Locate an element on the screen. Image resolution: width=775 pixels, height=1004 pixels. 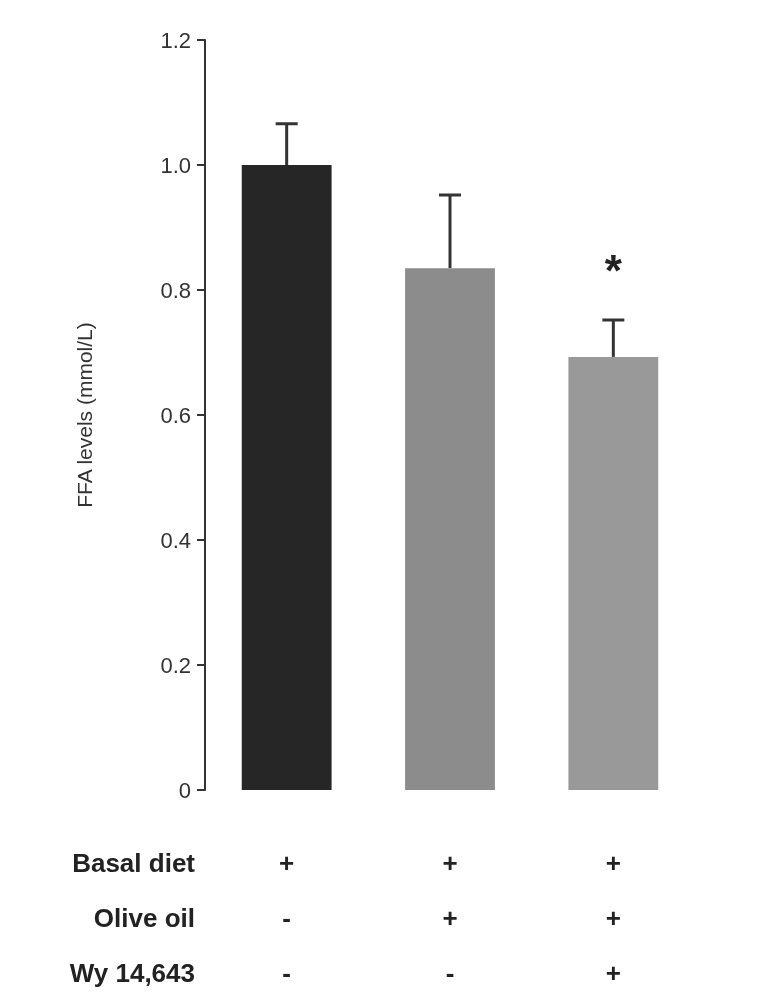
text: Wy 14,643 is located at coordinates (132, 973).